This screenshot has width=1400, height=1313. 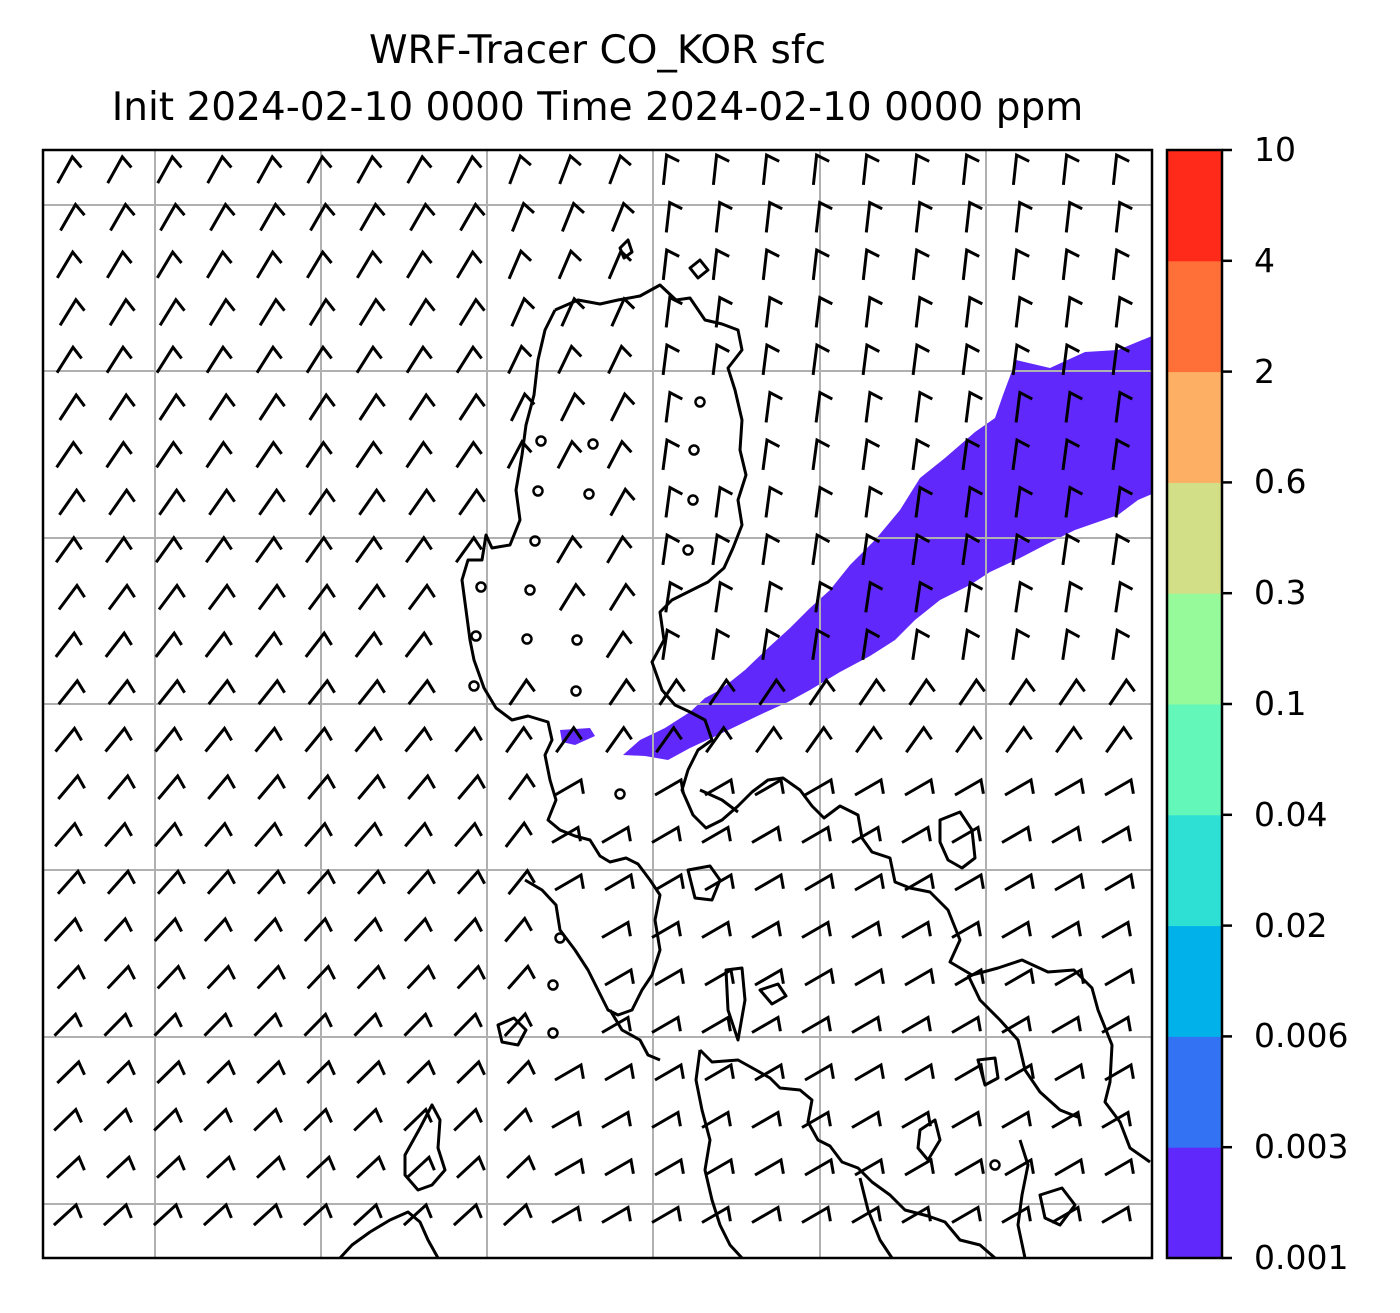 I want to click on coastline-south-west-land, so click(x=719, y=1153).